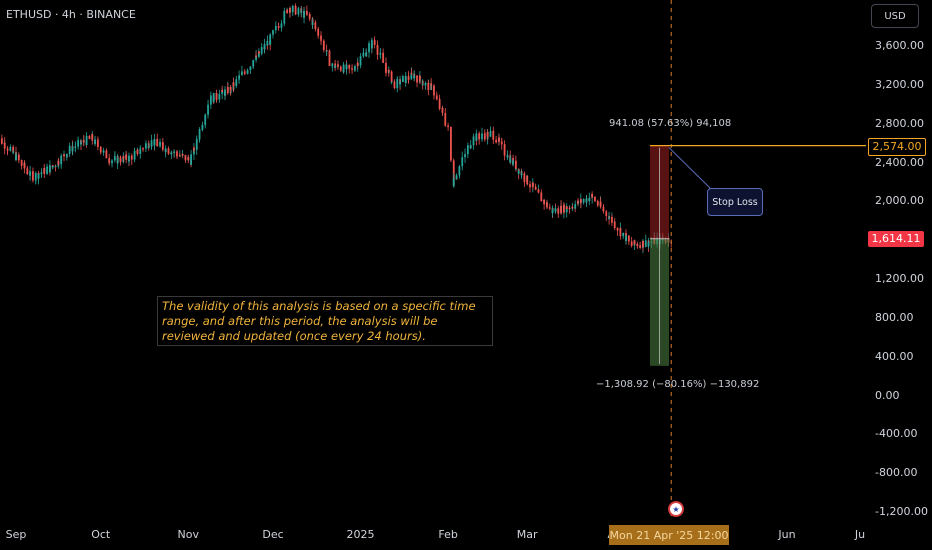  Describe the element at coordinates (360, 534) in the screenshot. I see `x-tick-label: 2025` at that location.